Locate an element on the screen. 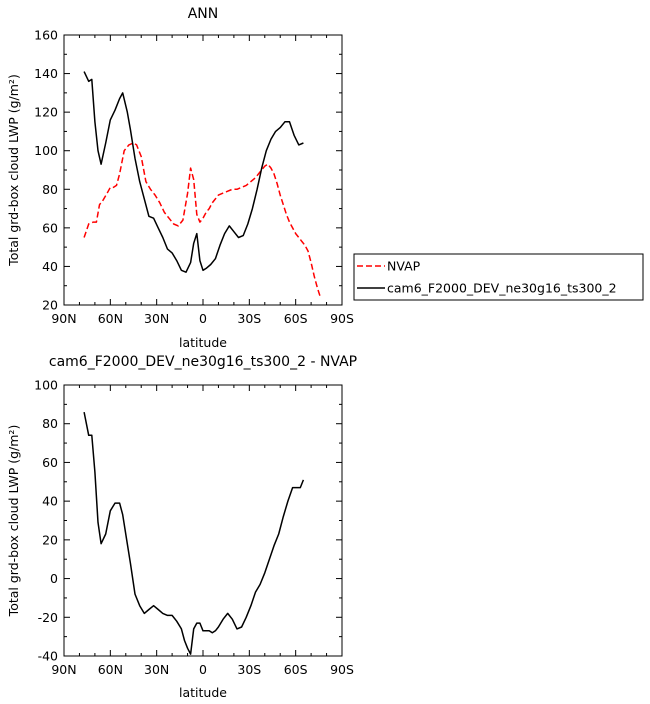  y-tick-label: 120 is located at coordinates (46, 112).